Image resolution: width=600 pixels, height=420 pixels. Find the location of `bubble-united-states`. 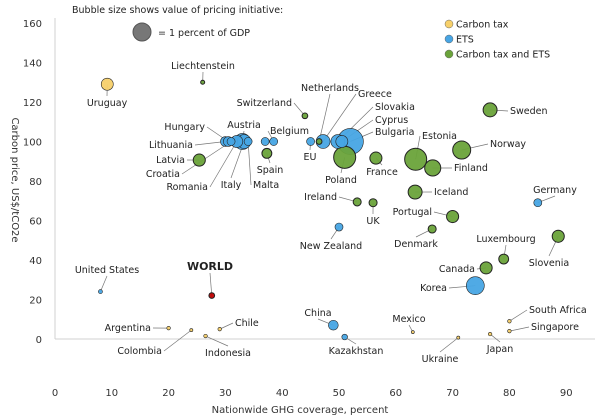

bubble-united-states is located at coordinates (100, 291).